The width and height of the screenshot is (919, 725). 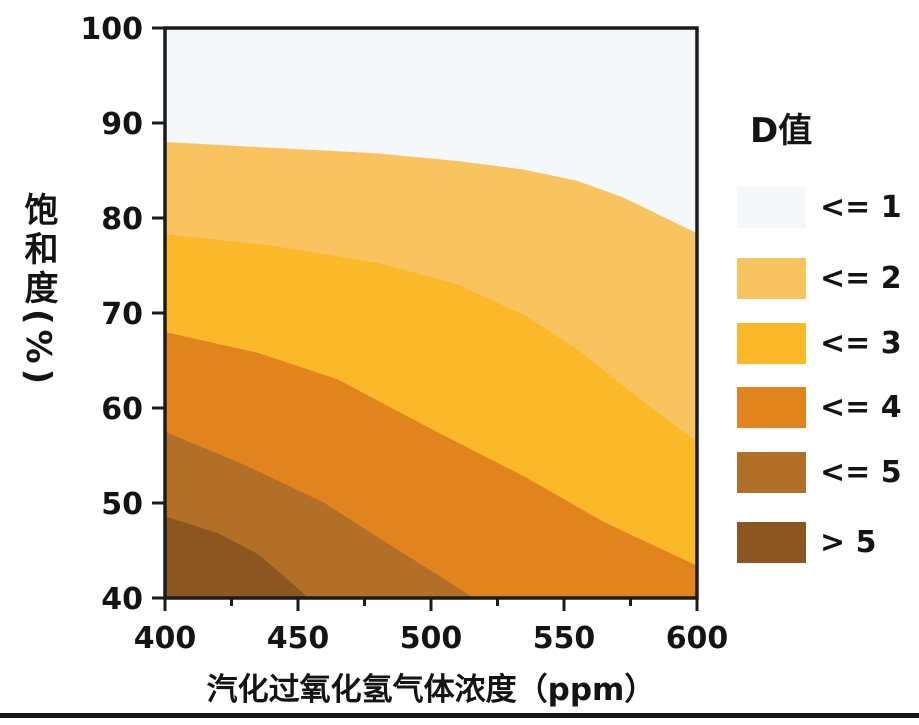 What do you see at coordinates (122, 219) in the screenshot?
I see `y-tick-label: 80` at bounding box center [122, 219].